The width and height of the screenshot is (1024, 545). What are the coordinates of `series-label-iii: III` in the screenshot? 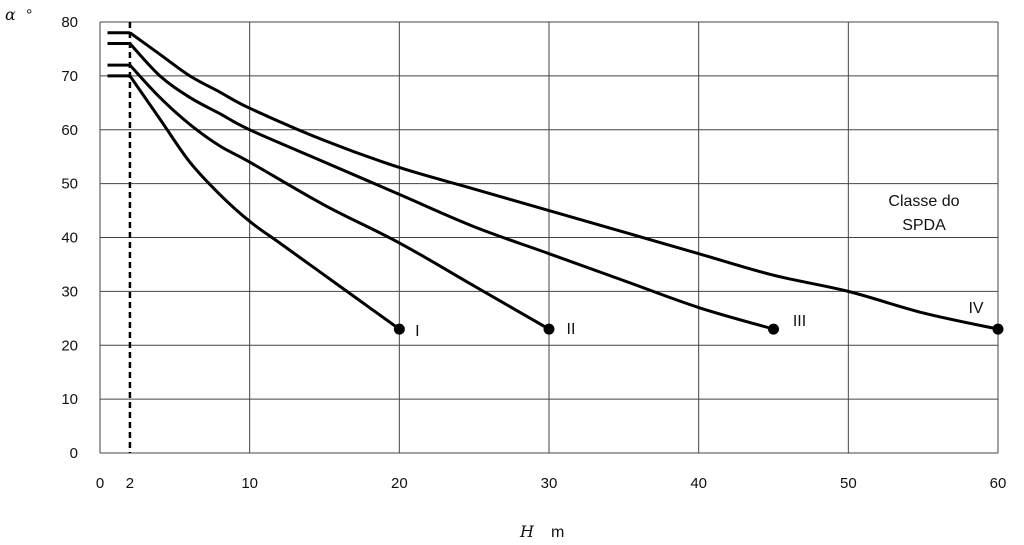 It's located at (799, 321).